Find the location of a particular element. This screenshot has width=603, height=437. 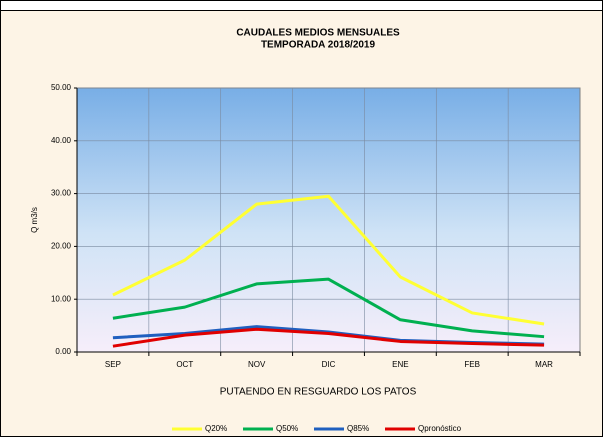

legend-label: Q20% is located at coordinates (216, 428).